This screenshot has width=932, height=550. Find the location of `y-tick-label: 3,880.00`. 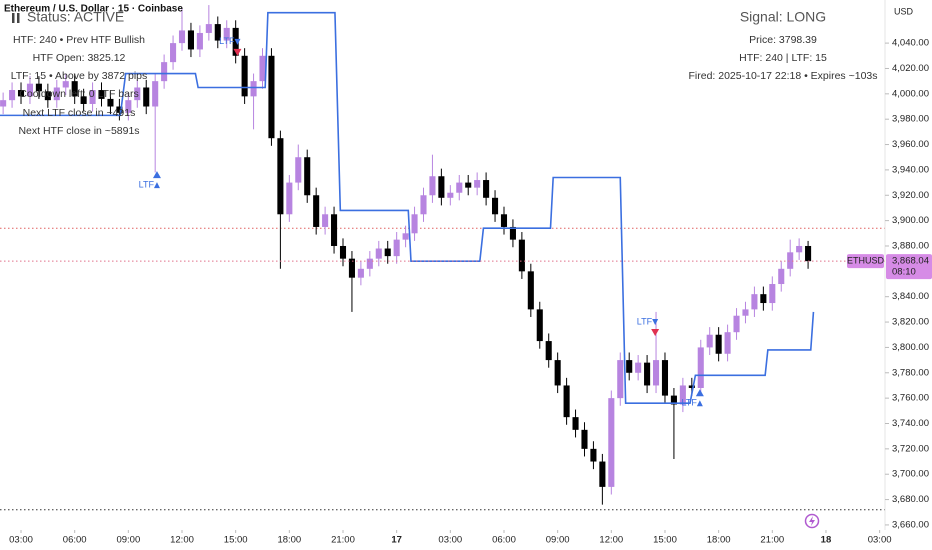

y-tick-label: 3,880.00 is located at coordinates (910, 245).